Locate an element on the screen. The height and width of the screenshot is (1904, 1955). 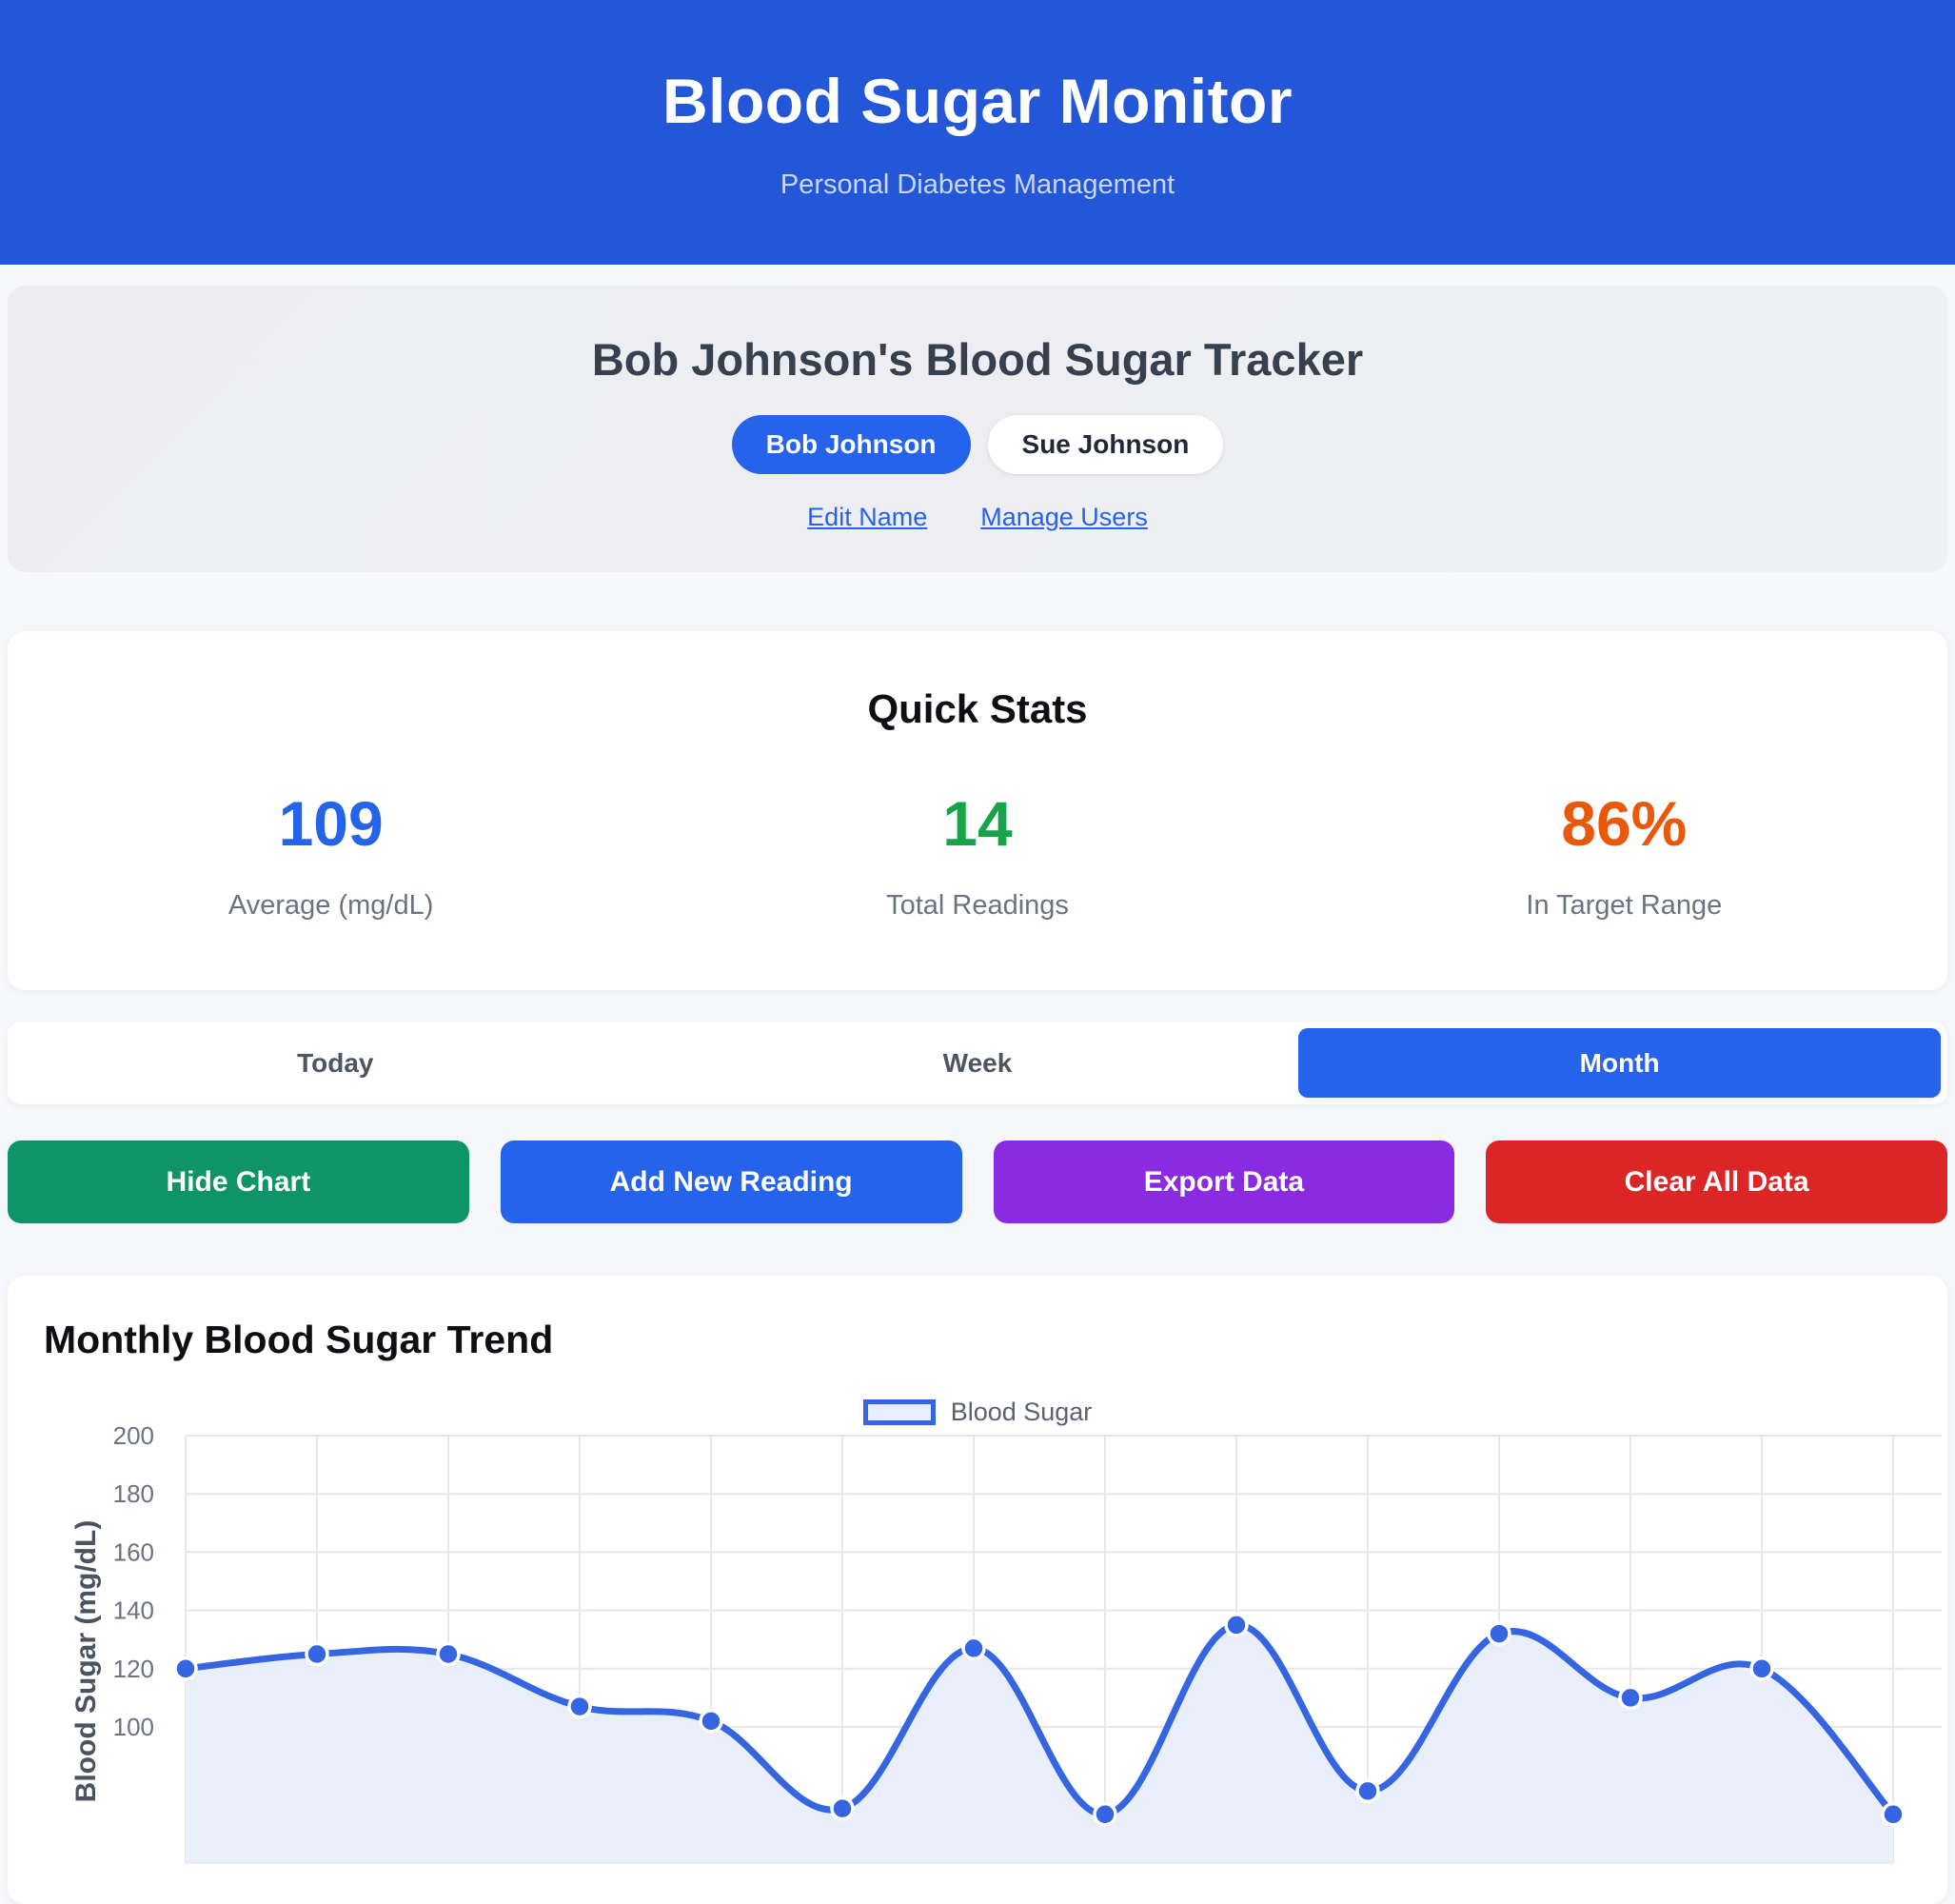
svg-text: 200 is located at coordinates (133, 1435).